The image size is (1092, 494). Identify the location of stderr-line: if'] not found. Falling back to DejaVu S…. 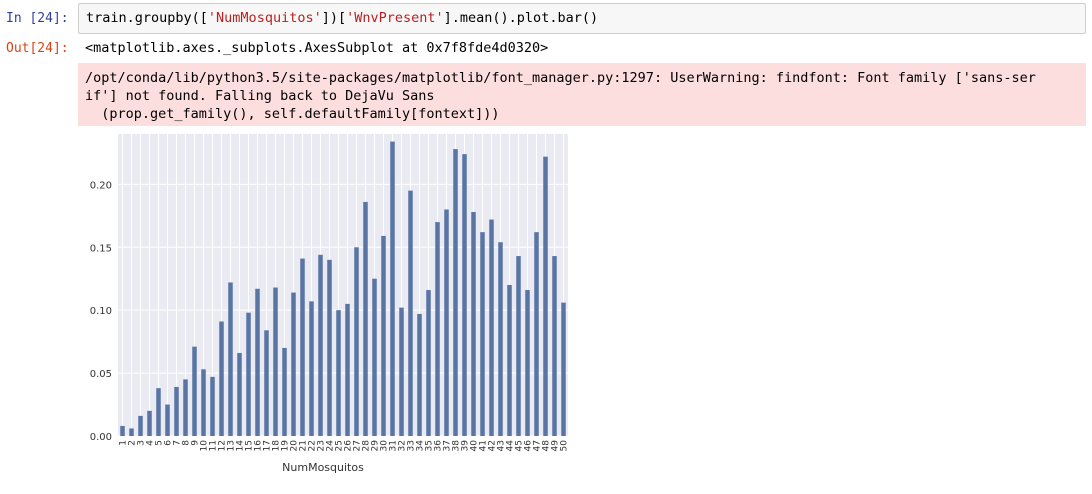
(260, 96).